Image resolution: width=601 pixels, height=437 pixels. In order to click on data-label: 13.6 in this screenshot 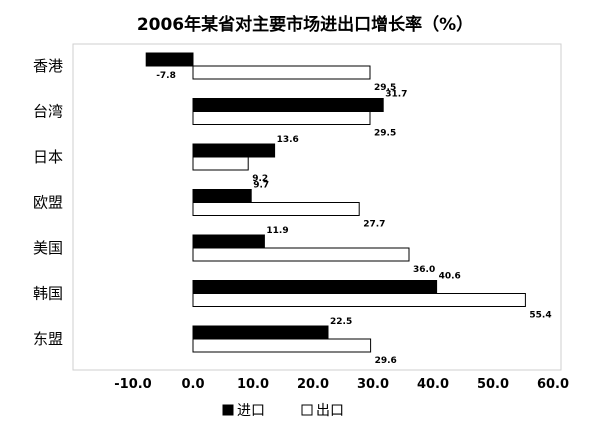, I will do `click(288, 140)`.